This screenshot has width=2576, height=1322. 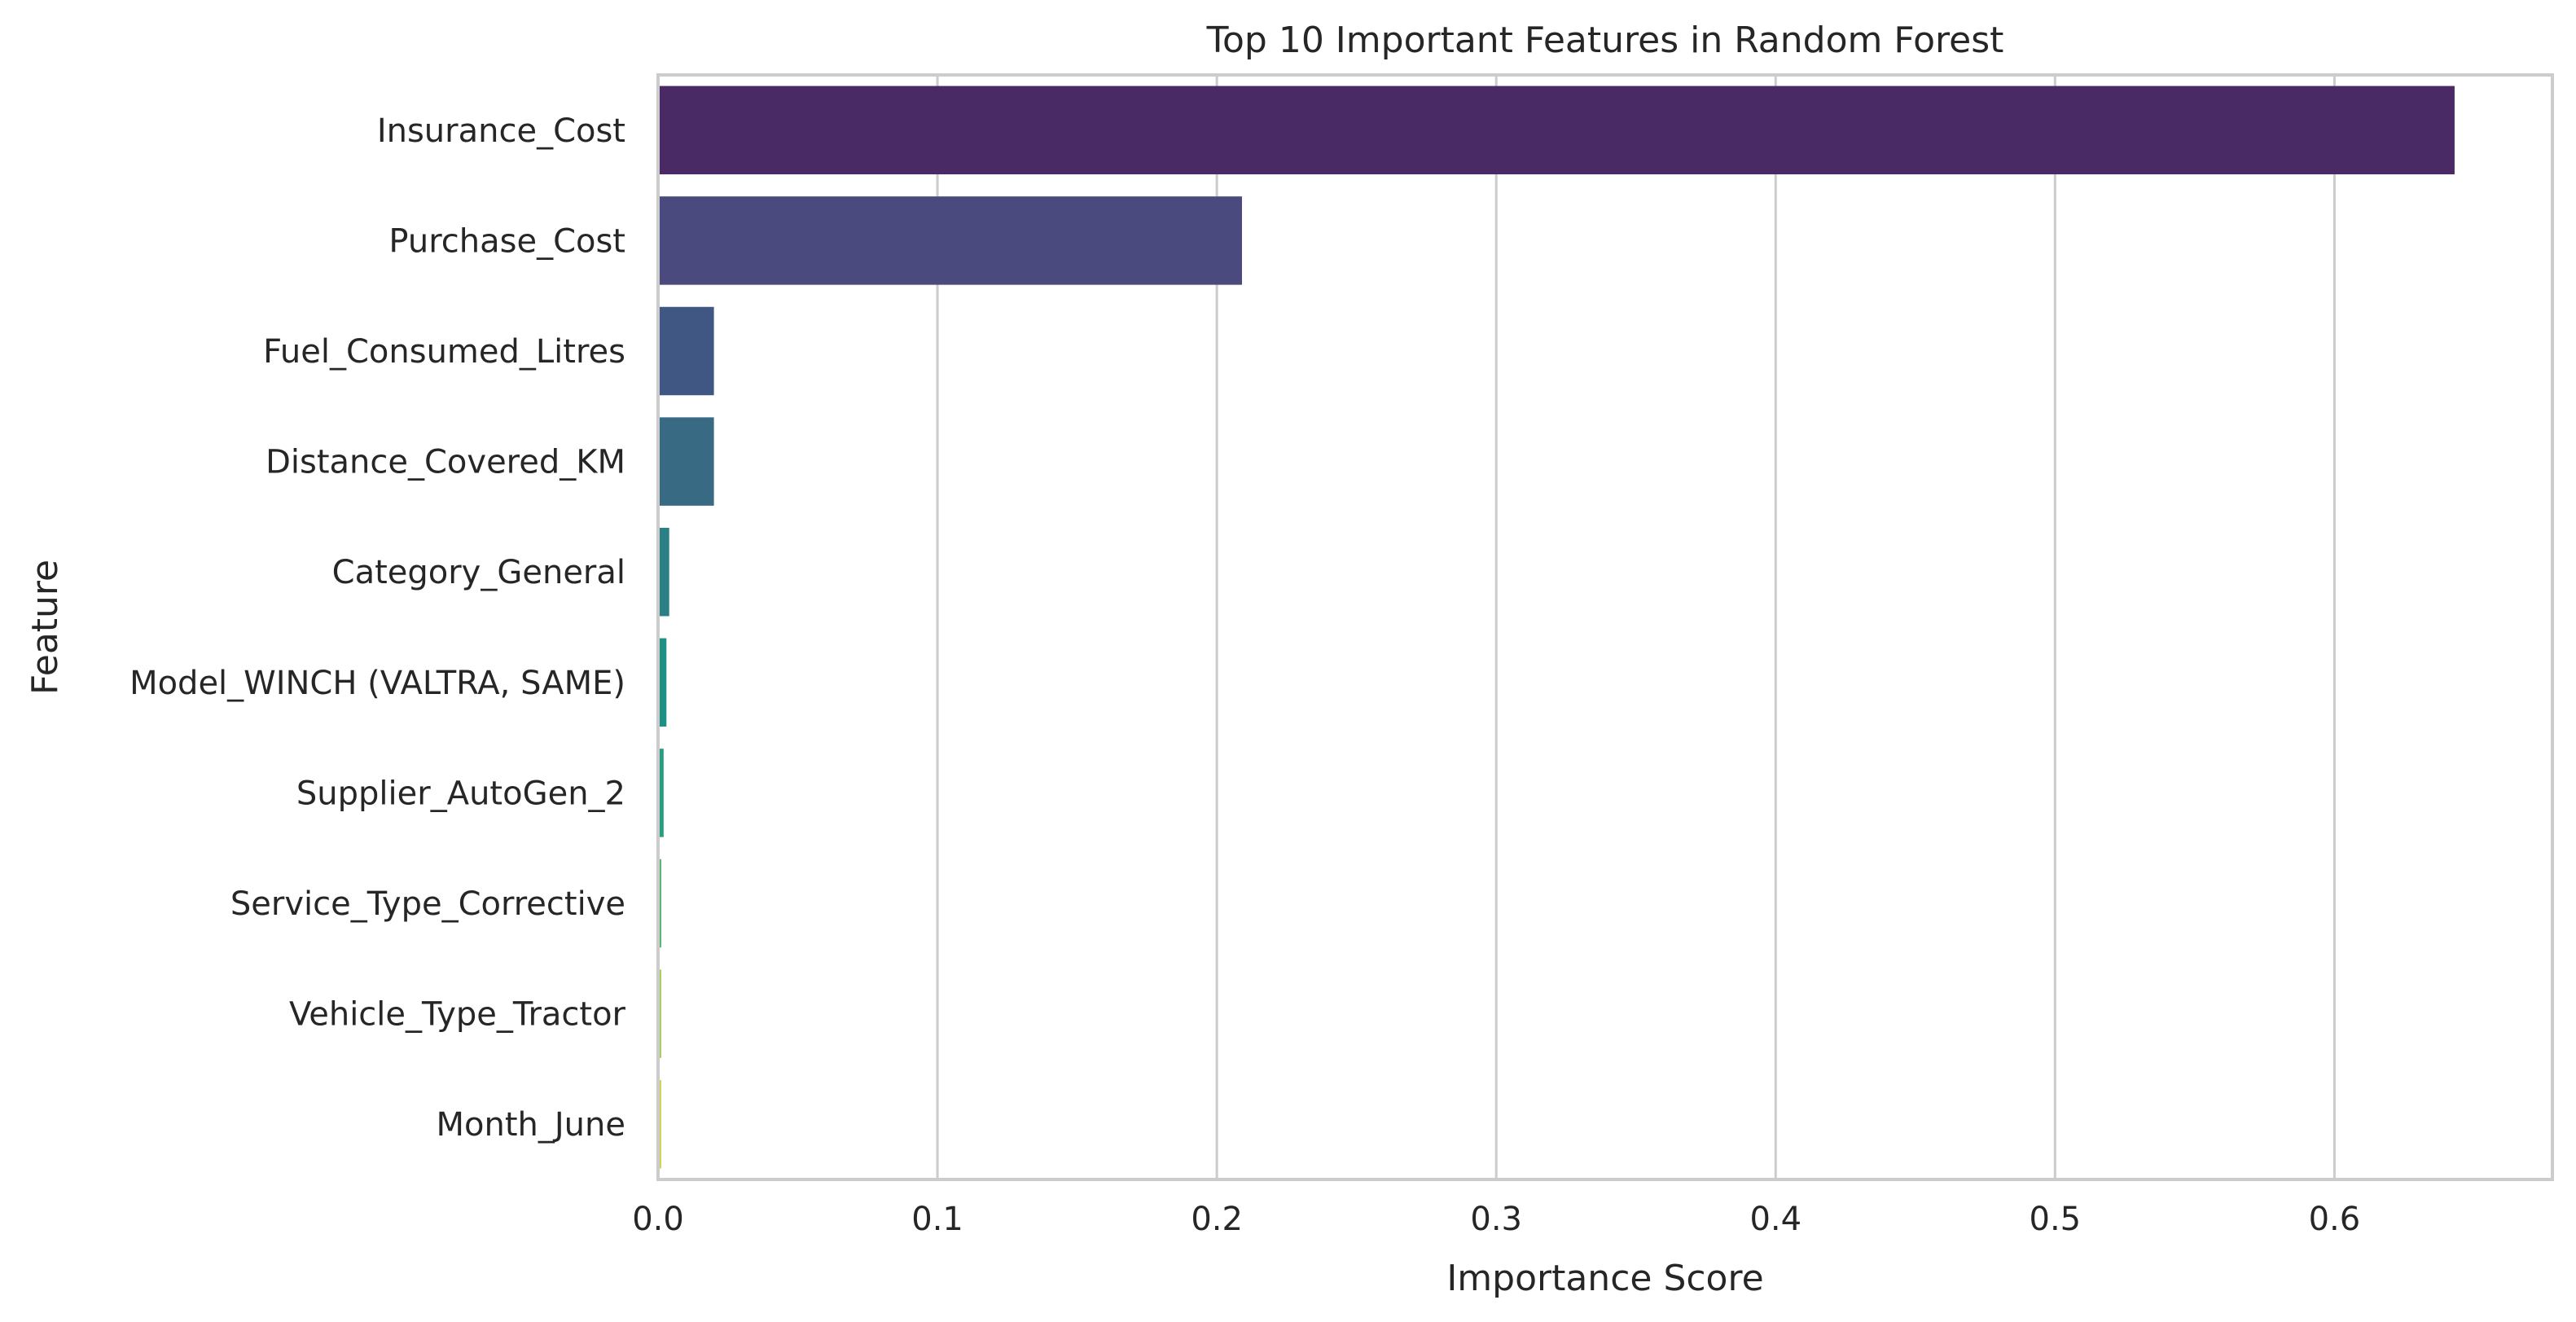 I want to click on y-tick-label: Category_General, so click(x=478, y=572).